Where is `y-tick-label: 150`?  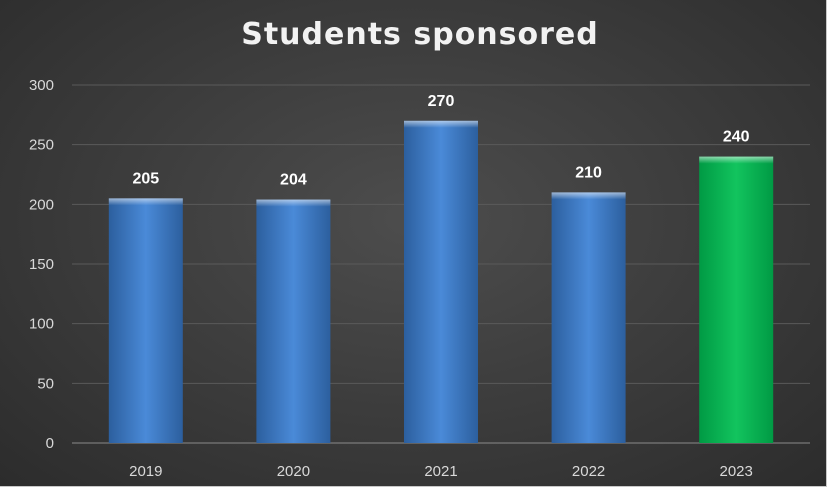
y-tick-label: 150 is located at coordinates (41, 264).